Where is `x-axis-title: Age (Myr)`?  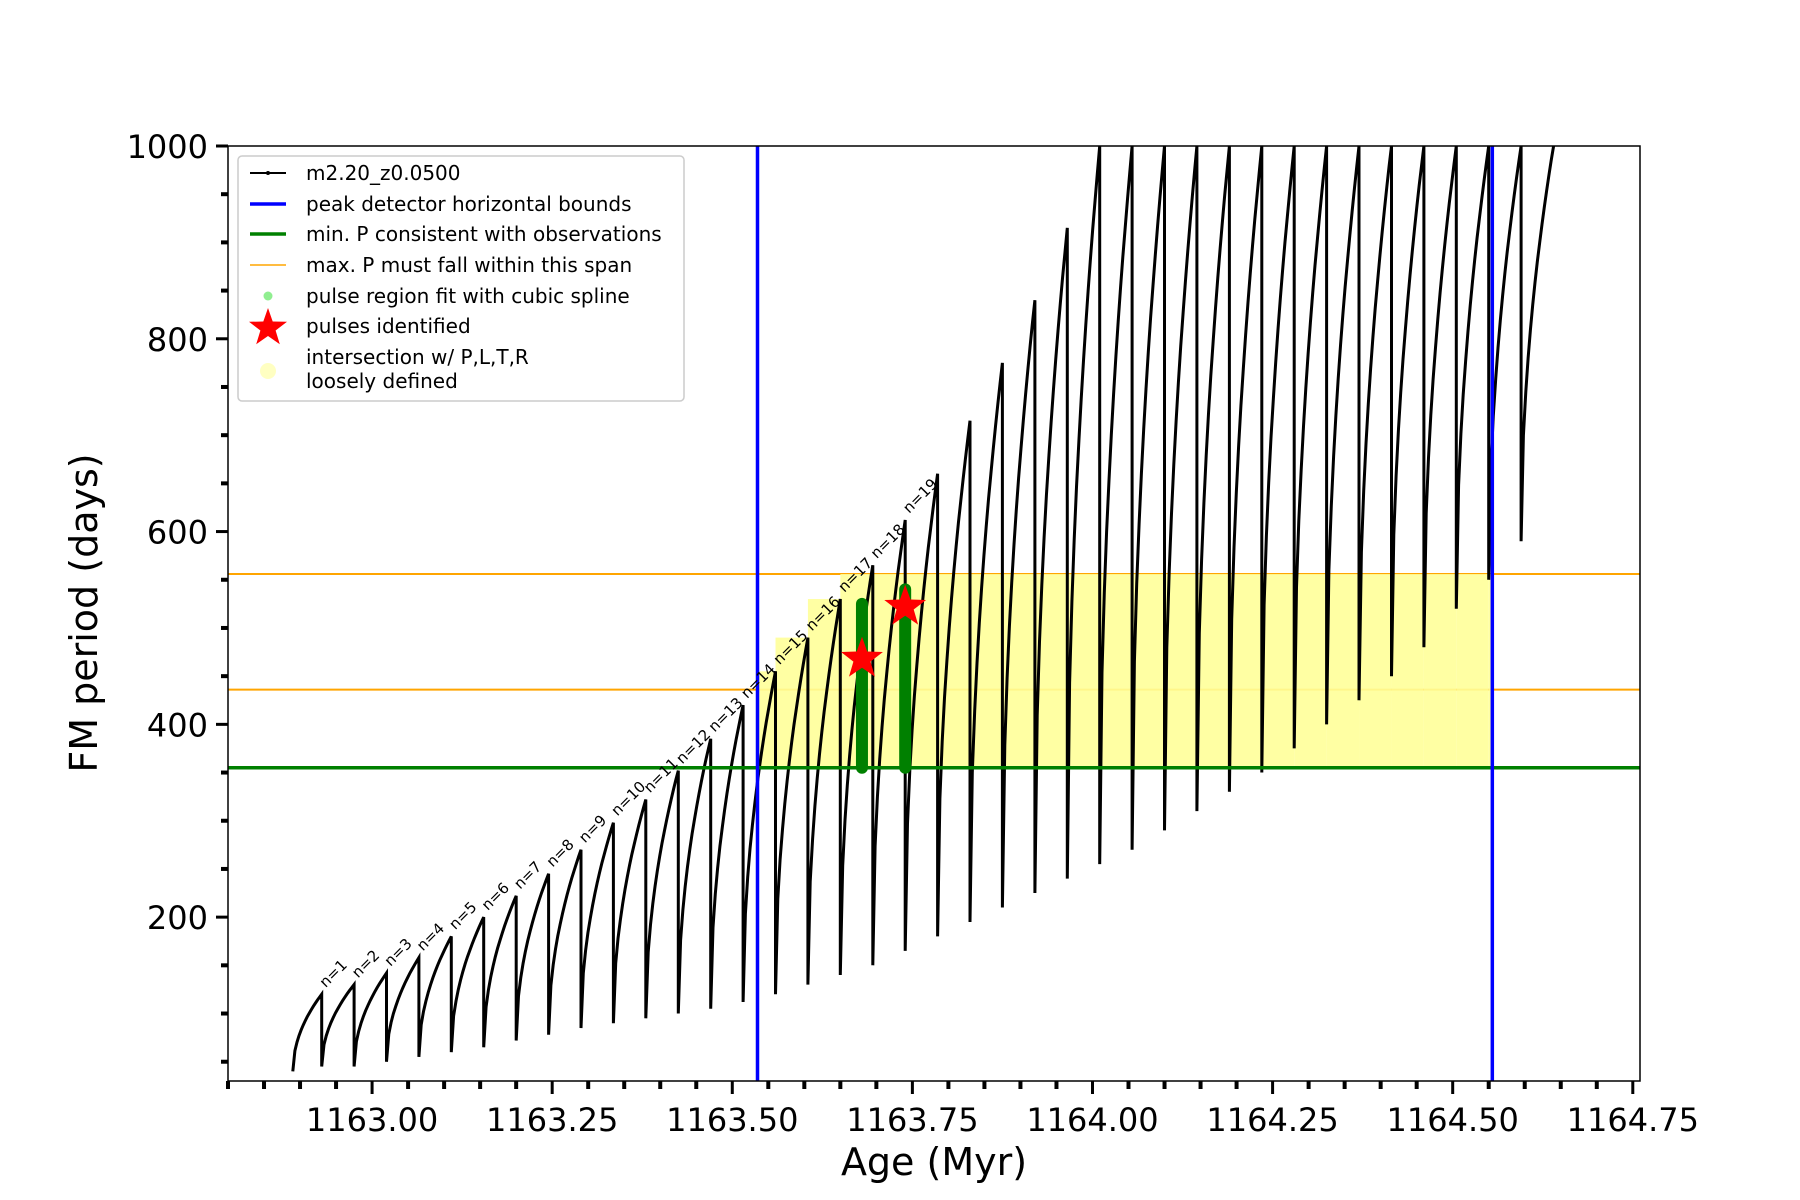
x-axis-title: Age (Myr) is located at coordinates (934, 1162).